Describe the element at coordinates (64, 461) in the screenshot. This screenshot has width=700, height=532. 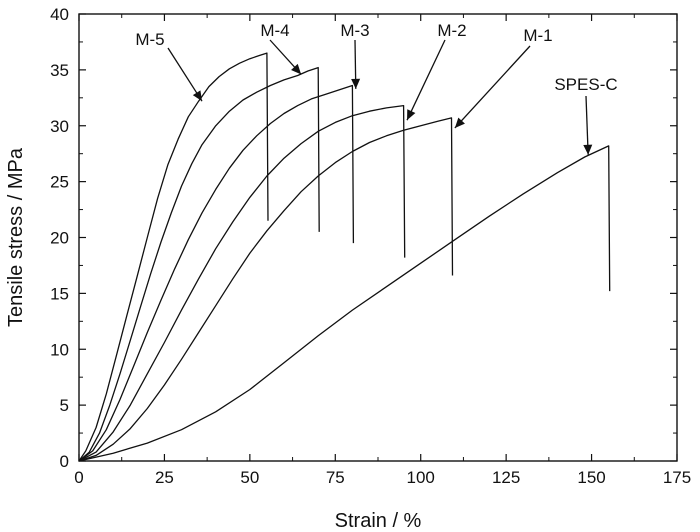
I see `y-tick-label: 0` at that location.